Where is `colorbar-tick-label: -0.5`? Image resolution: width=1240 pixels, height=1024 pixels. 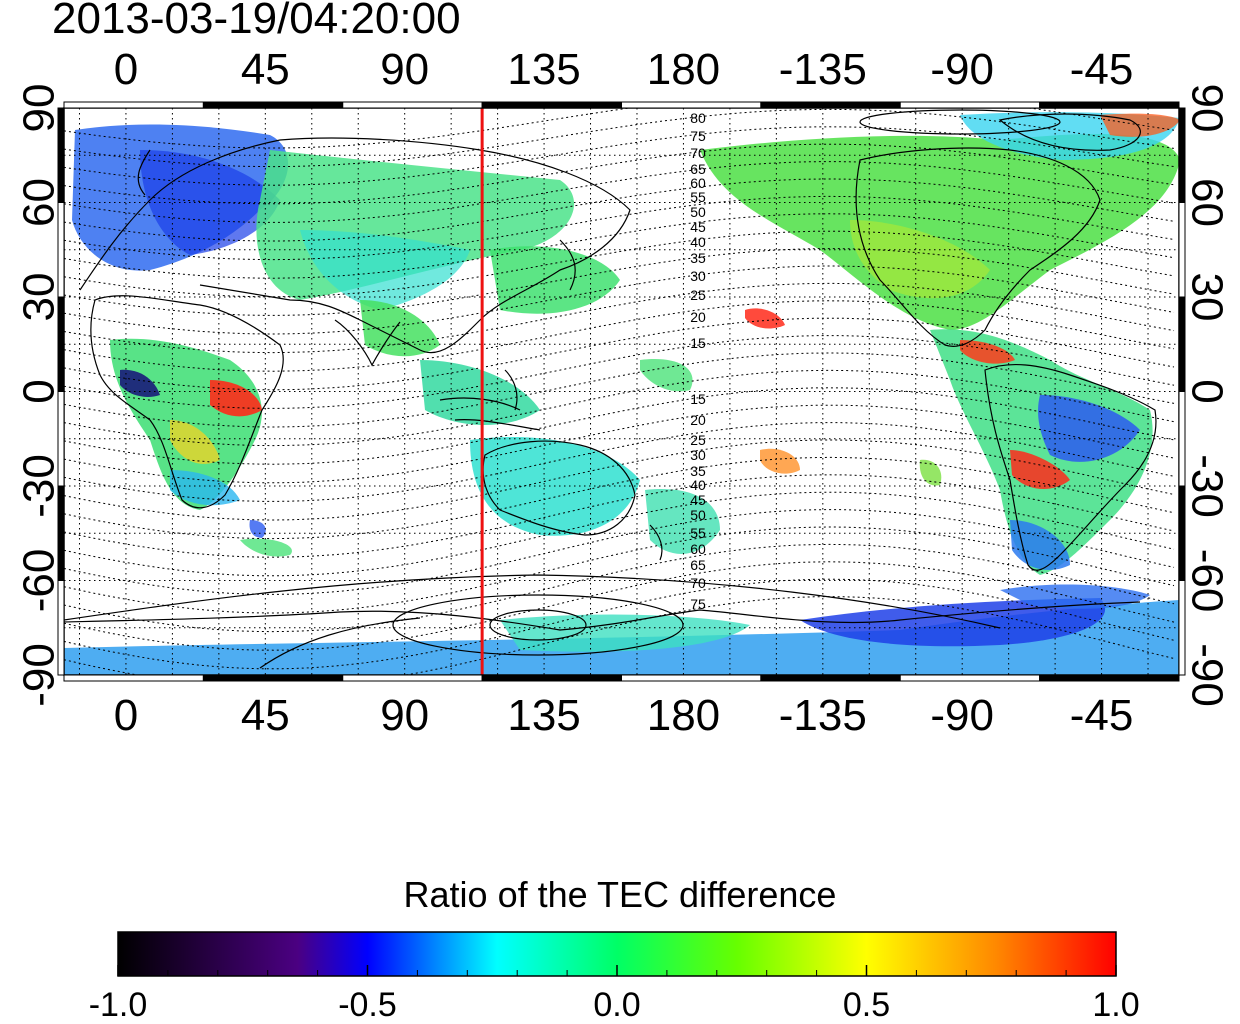
colorbar-tick-label: -0.5 is located at coordinates (367, 1005).